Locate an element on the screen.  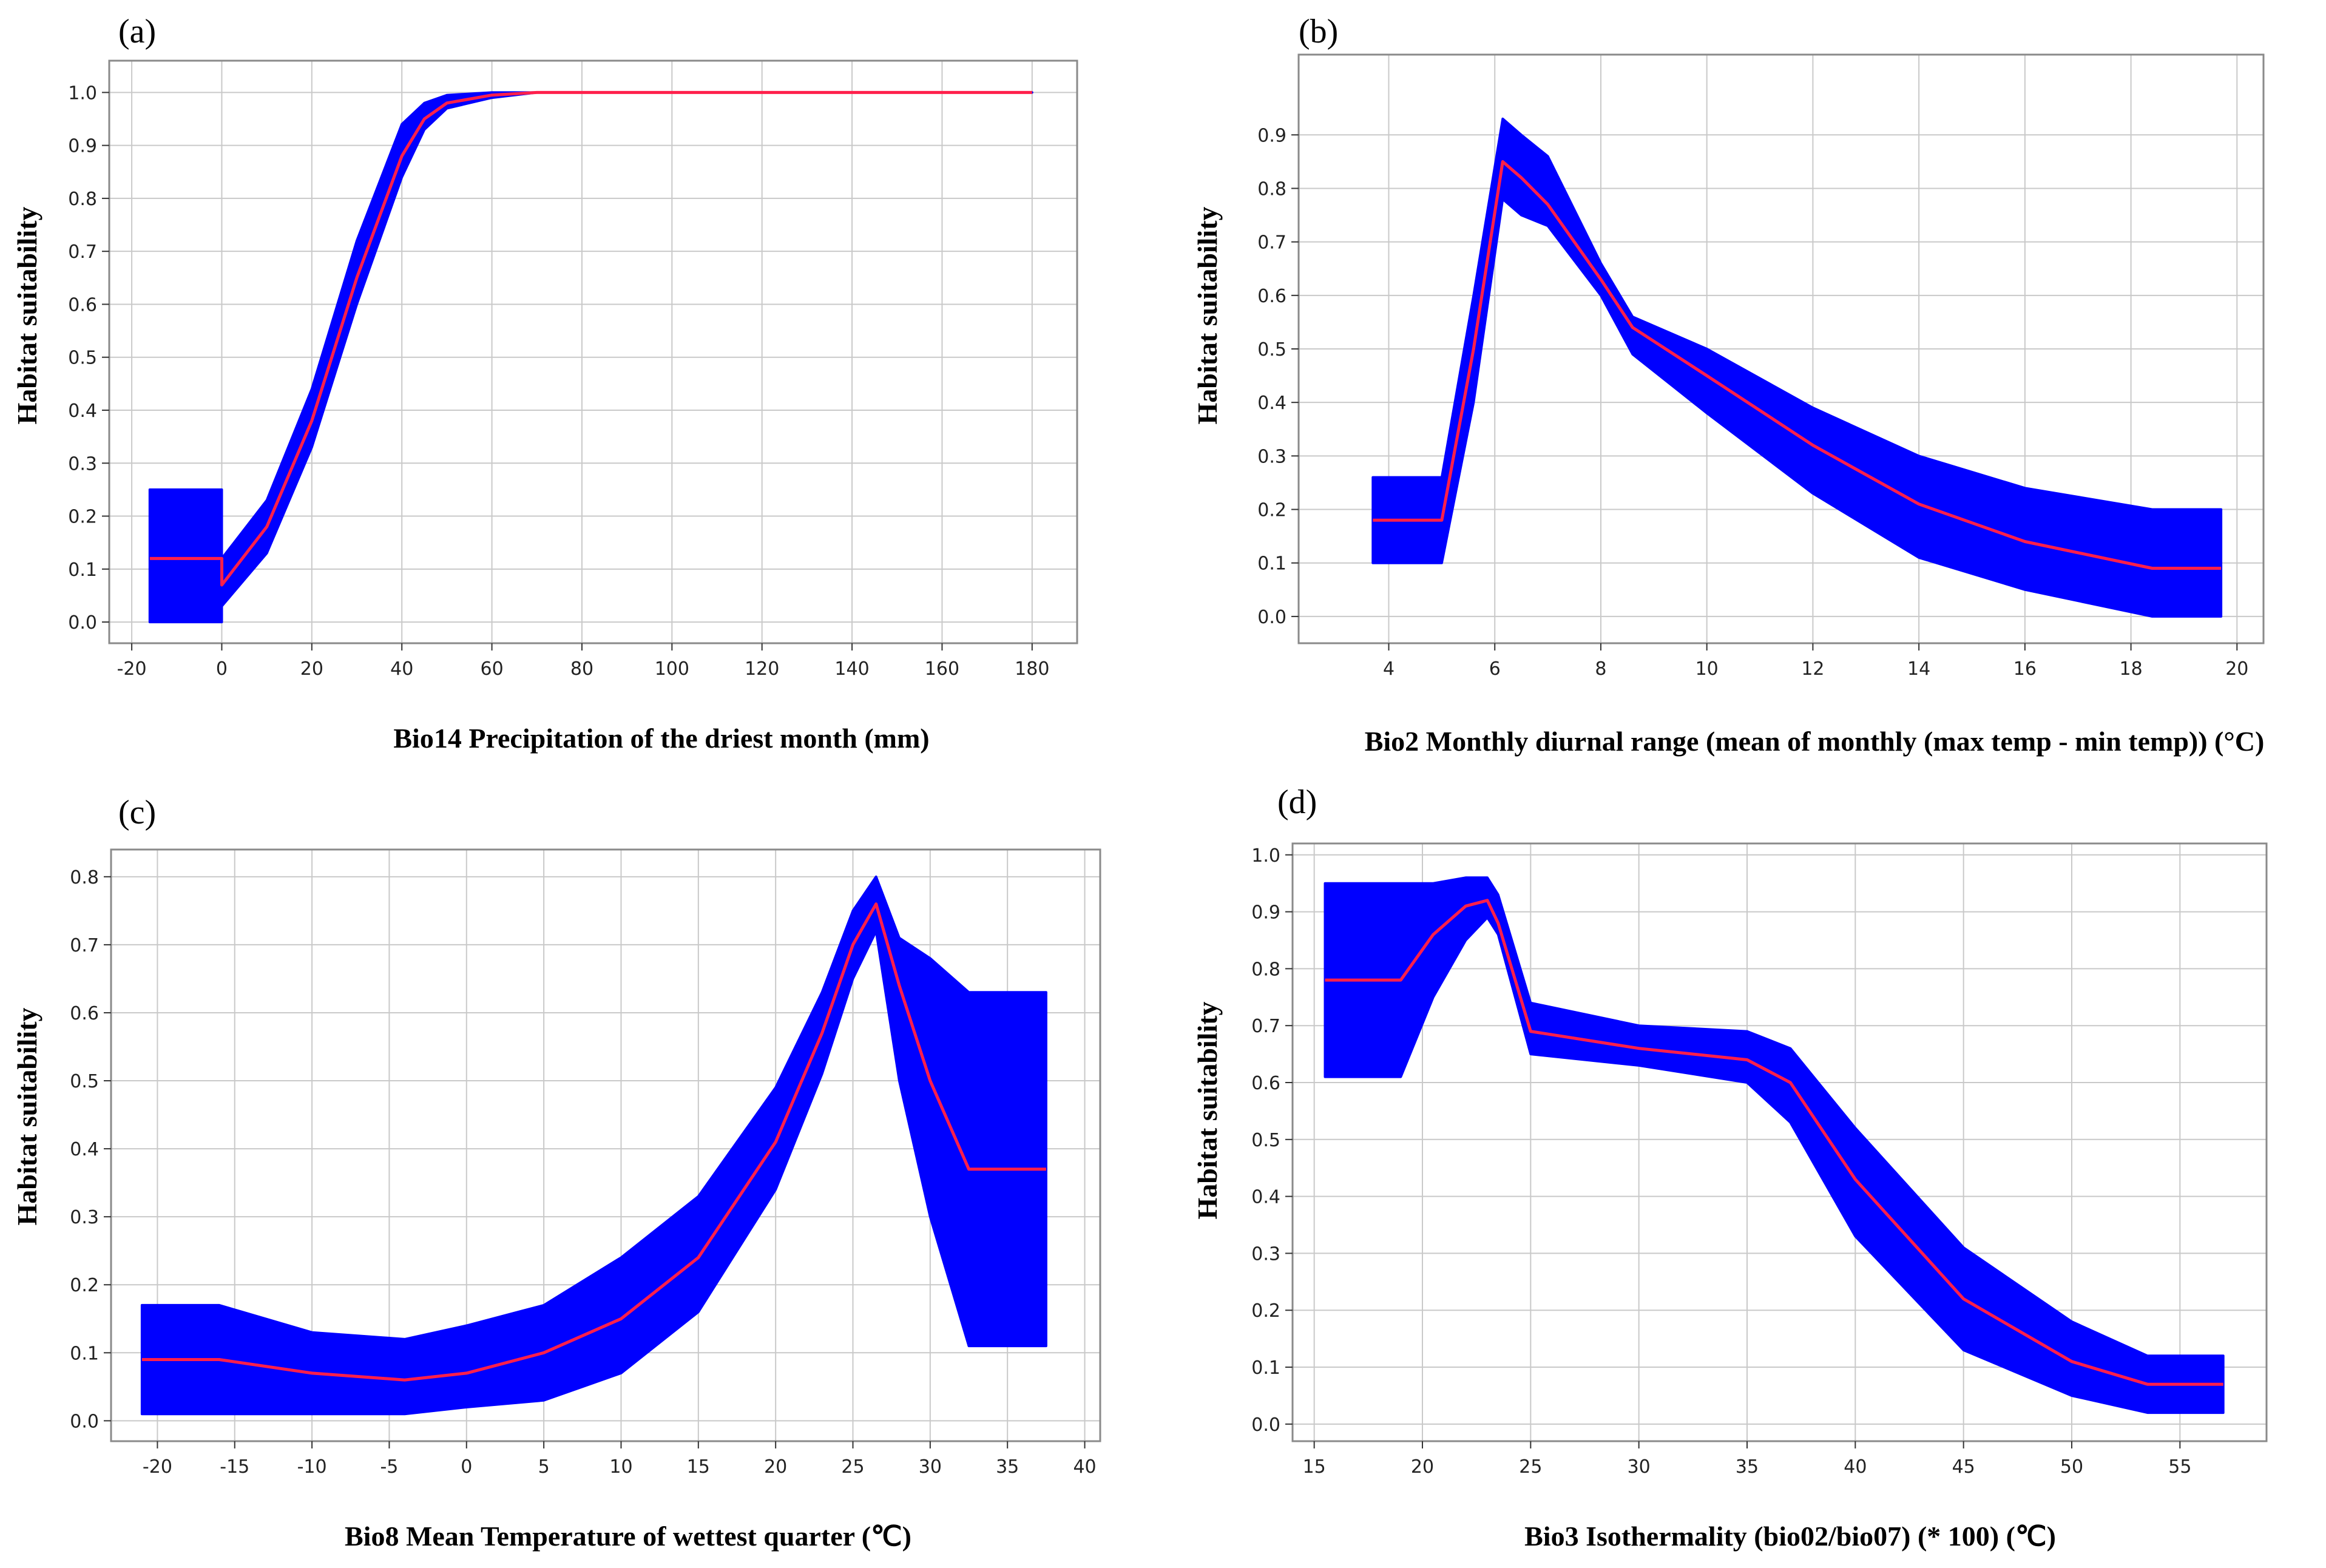
x-tick-label: 120 is located at coordinates (762, 669).